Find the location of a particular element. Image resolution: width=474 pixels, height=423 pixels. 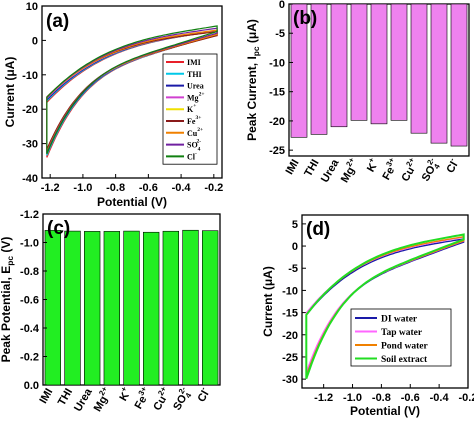

panel-label: (b) is located at coordinates (305, 18).